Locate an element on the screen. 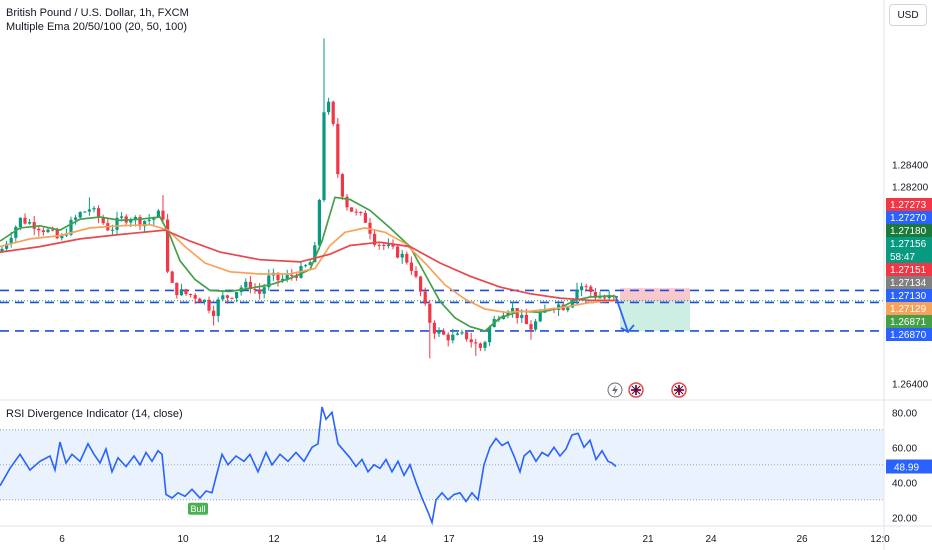  currency-button: USD is located at coordinates (908, 15).